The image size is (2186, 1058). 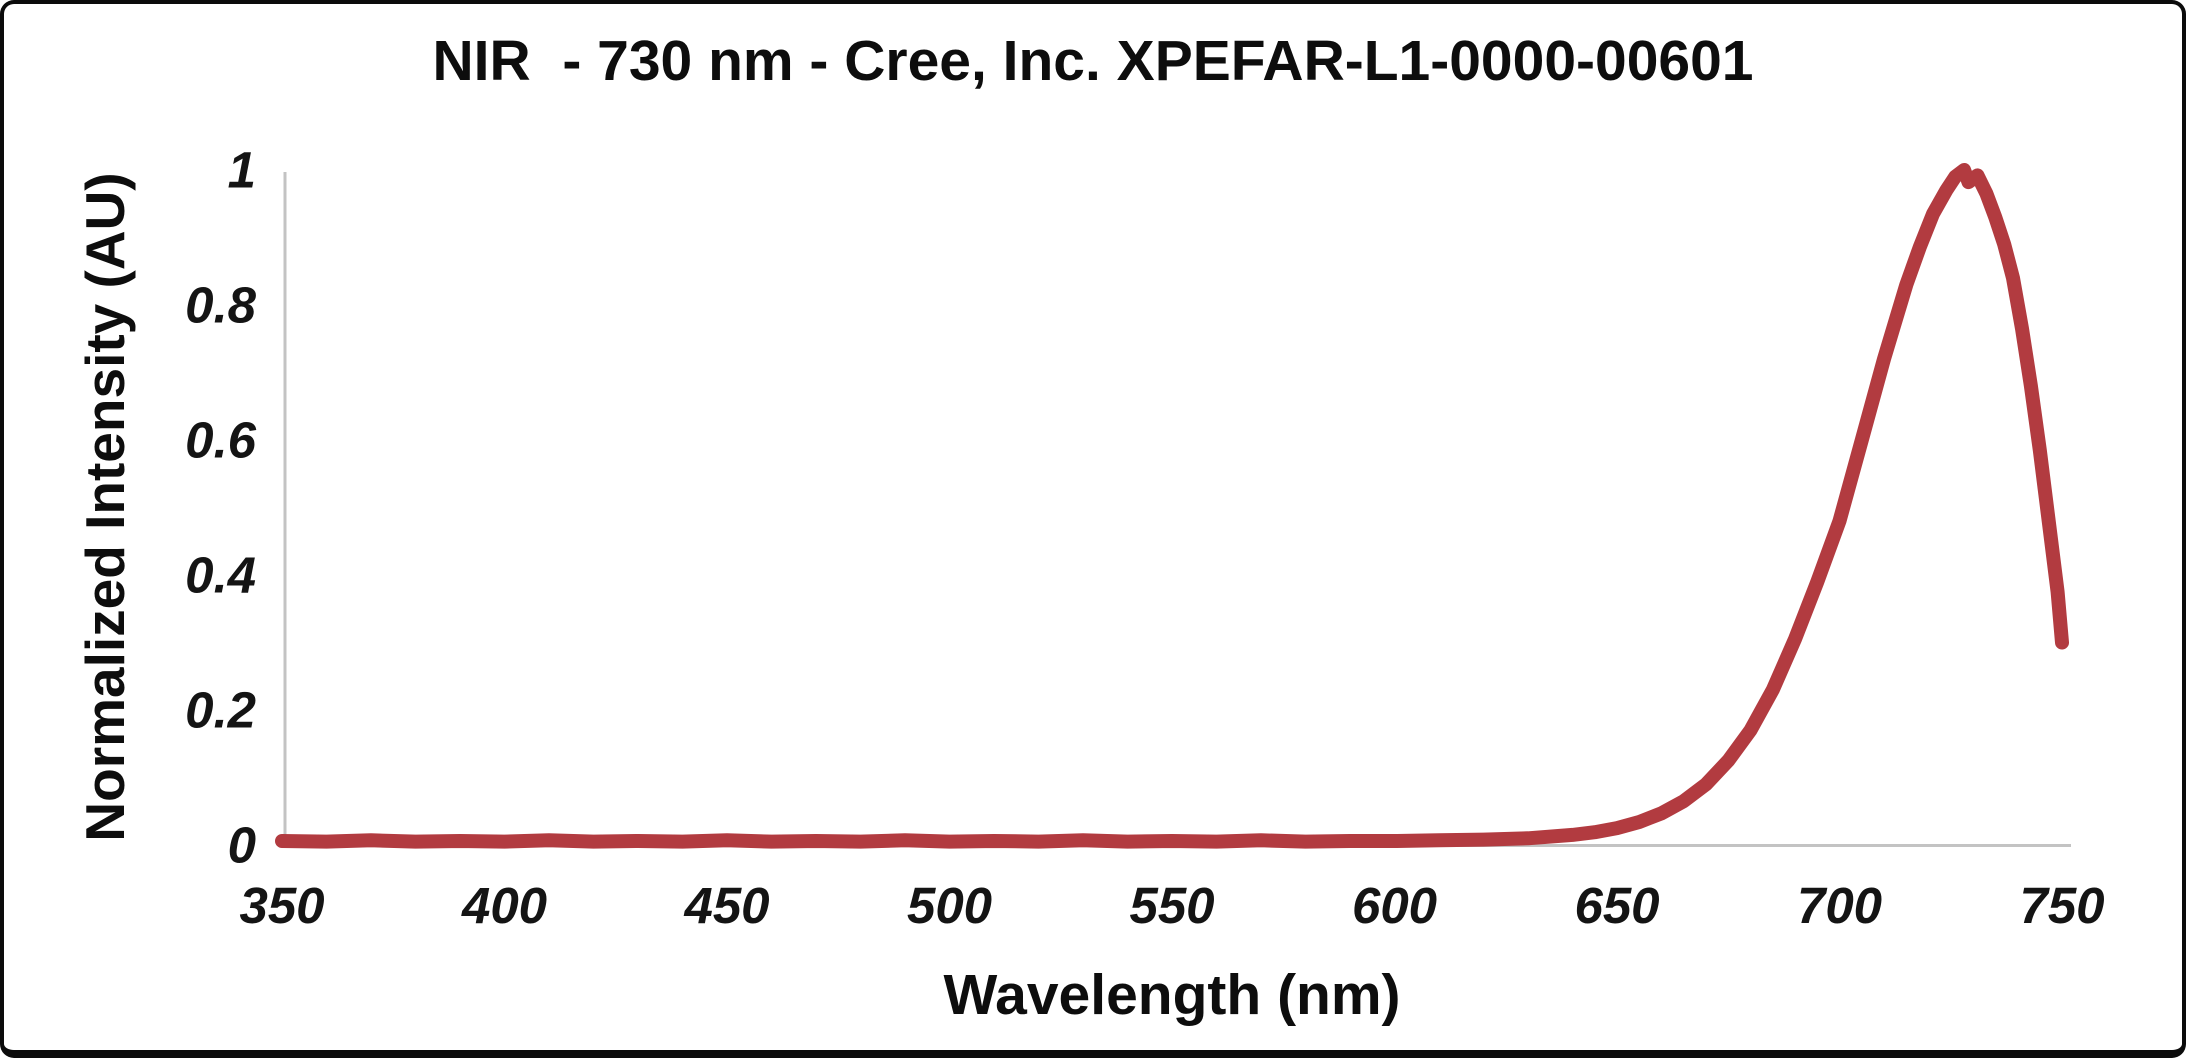 What do you see at coordinates (1617, 905) in the screenshot?
I see `x-tick-label: 650` at bounding box center [1617, 905].